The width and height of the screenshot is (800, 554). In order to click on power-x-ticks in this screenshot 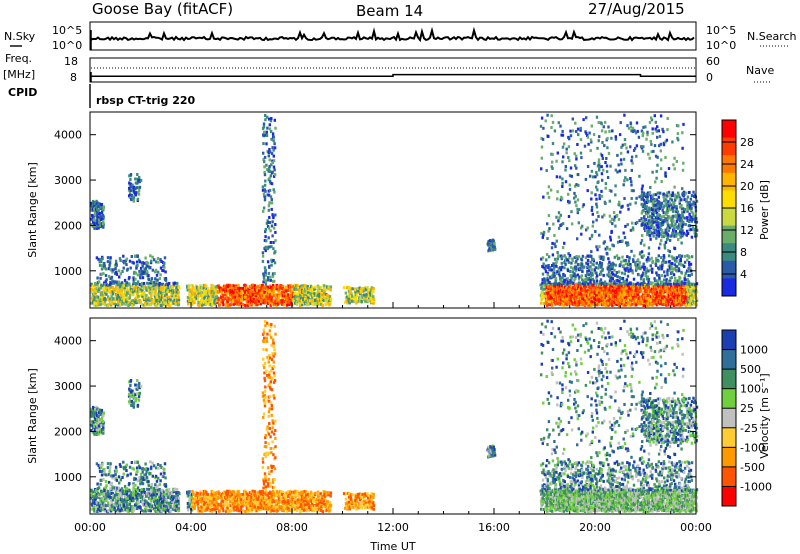, I will do `click(393, 305)`.